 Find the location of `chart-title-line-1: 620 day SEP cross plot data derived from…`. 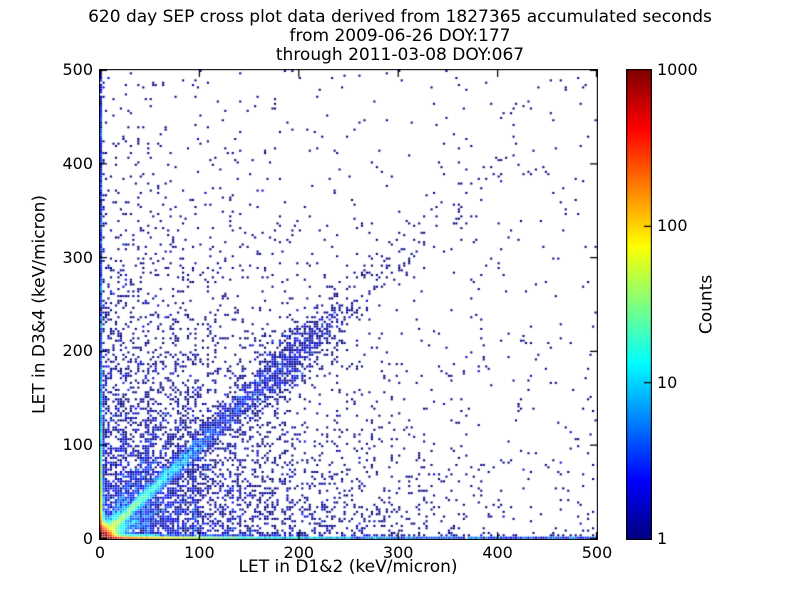

chart-title-line-1: 620 day SEP cross plot data derived from… is located at coordinates (400, 17).